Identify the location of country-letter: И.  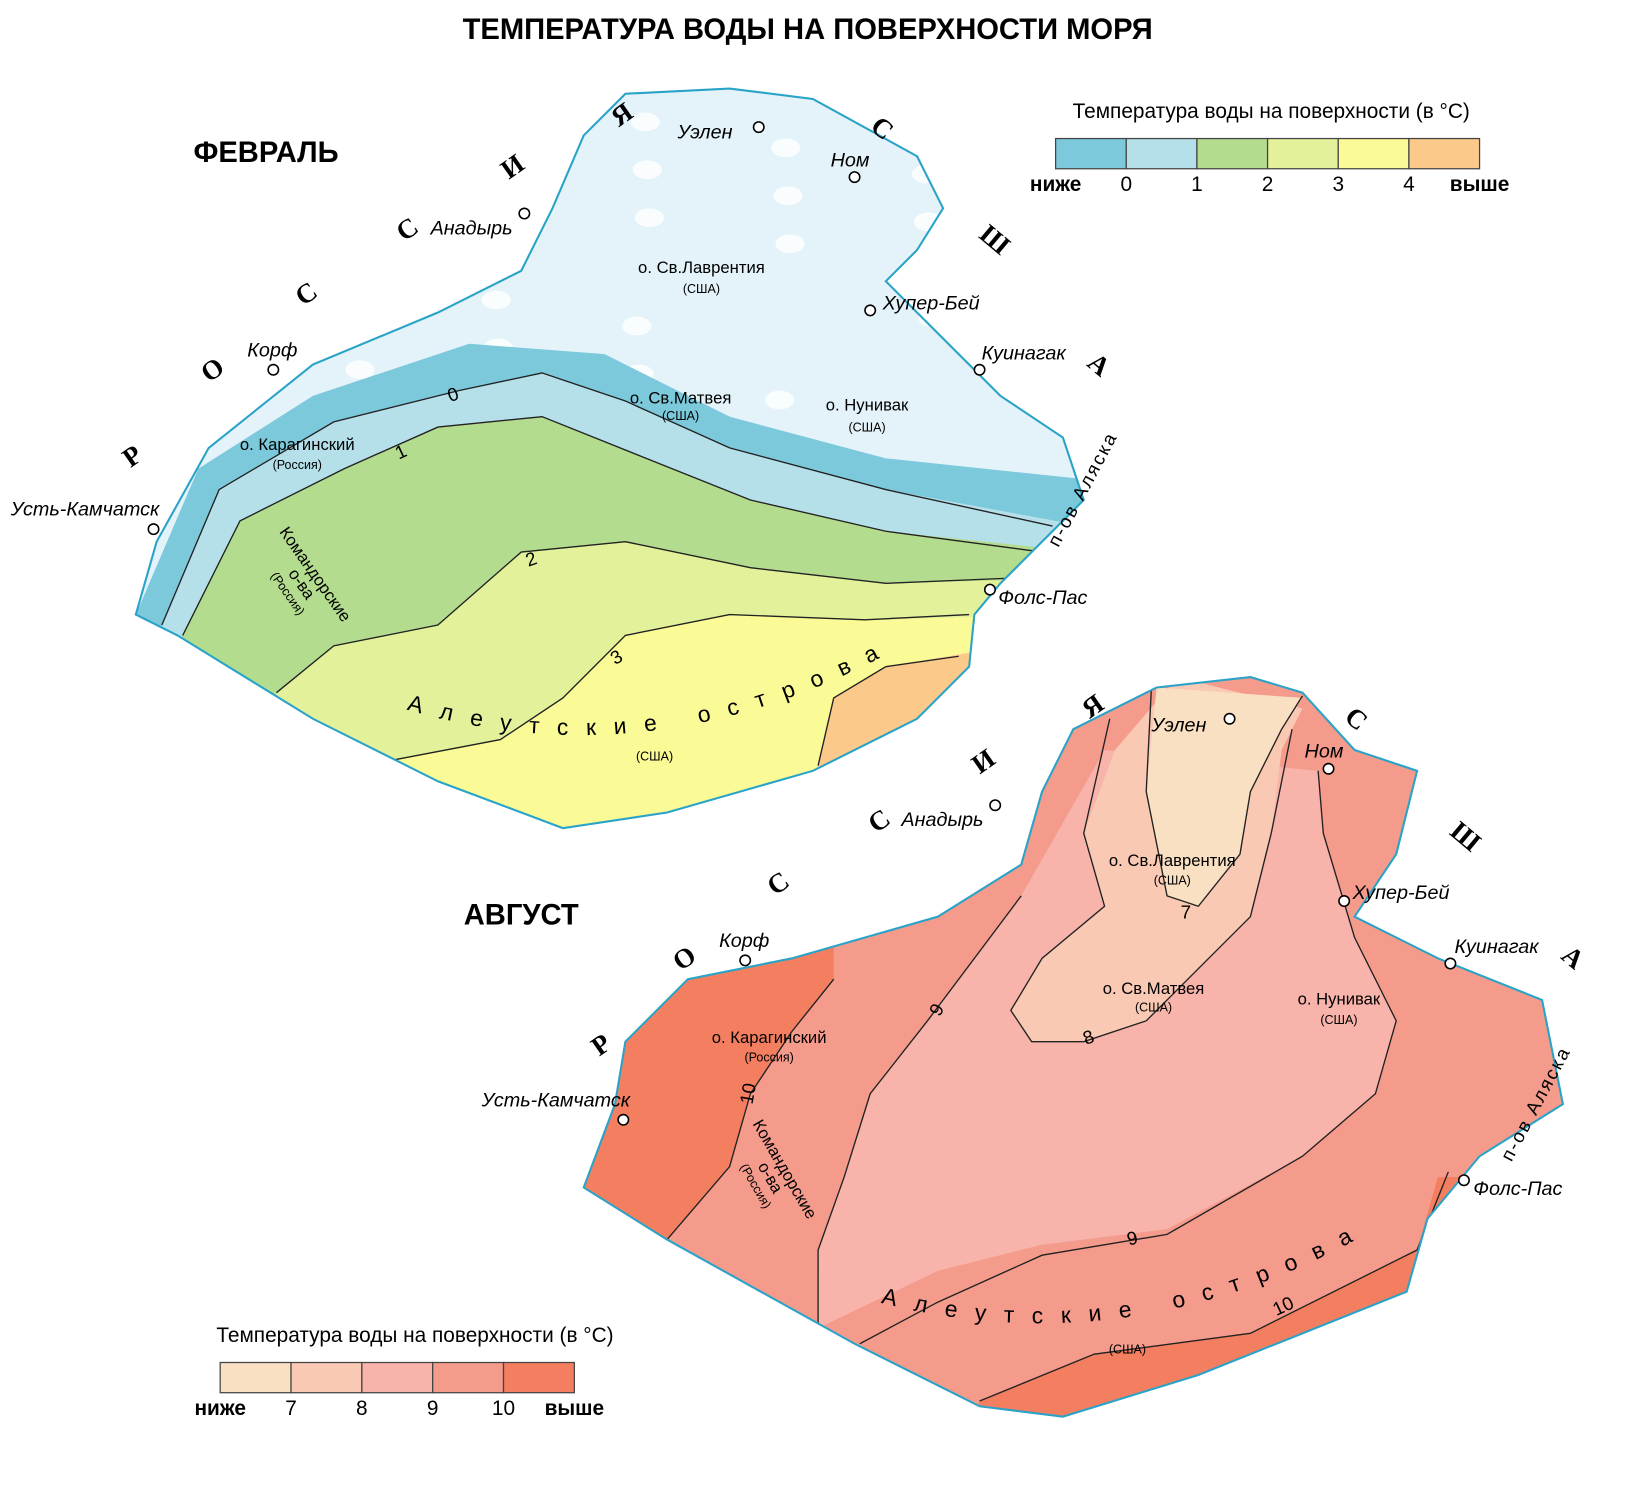
(512, 166).